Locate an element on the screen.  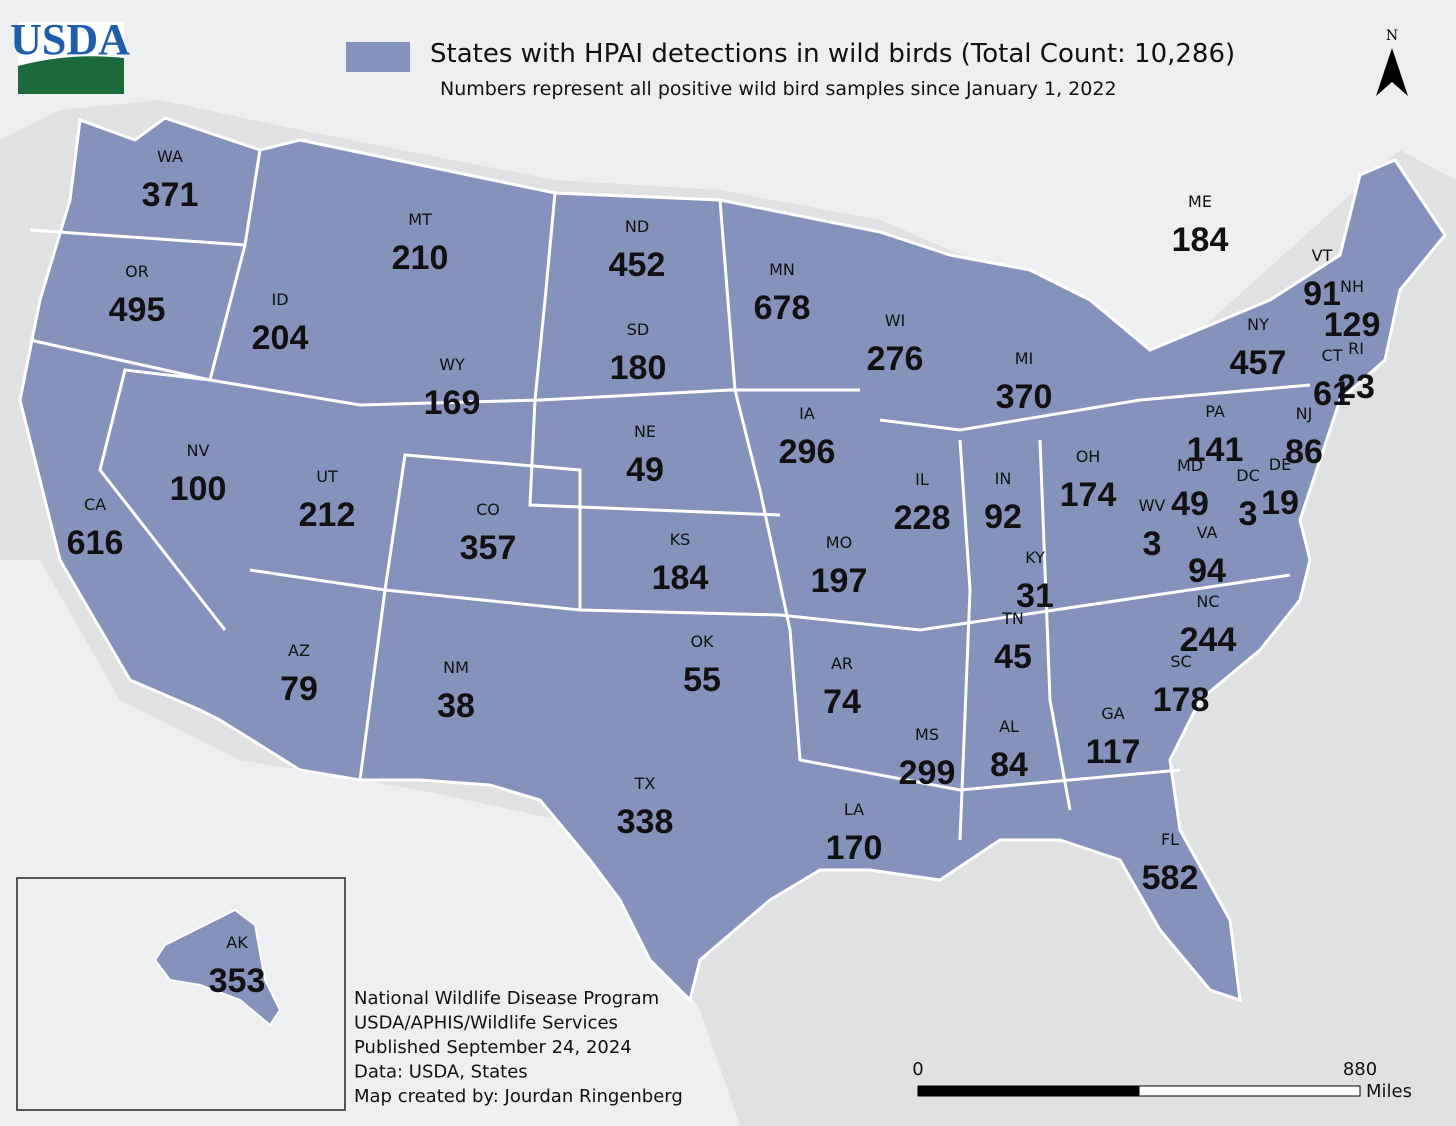
state-count: 74 is located at coordinates (842, 702).